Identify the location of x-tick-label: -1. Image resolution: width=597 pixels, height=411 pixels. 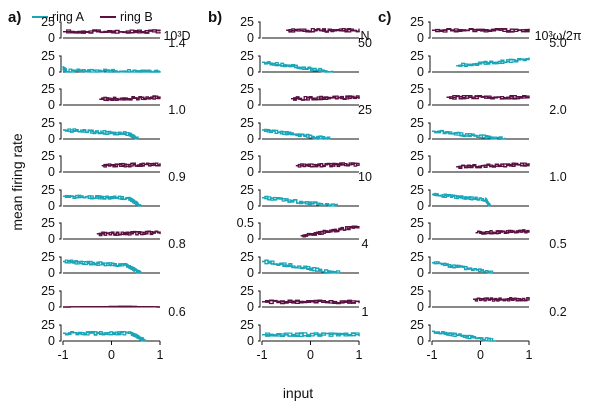
(431, 355).